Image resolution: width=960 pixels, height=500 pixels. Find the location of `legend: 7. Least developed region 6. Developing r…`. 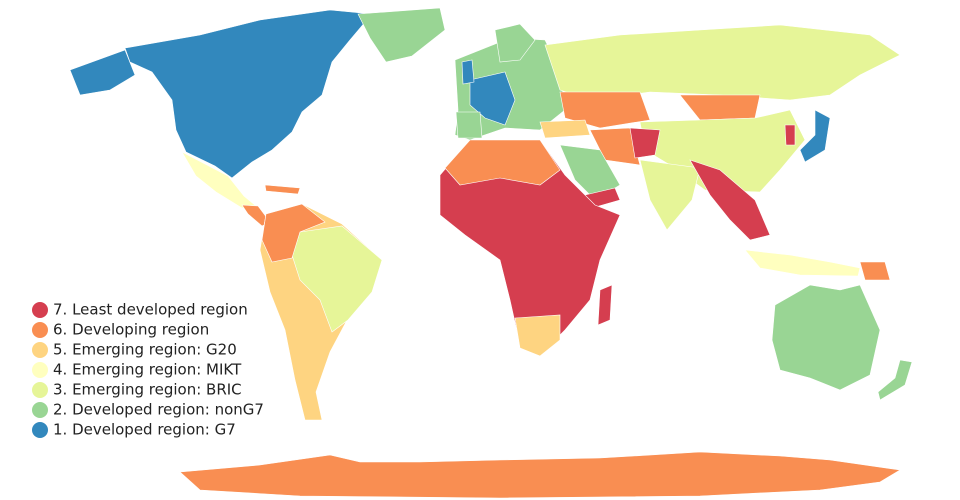

legend: 7. Least developed region 6. Developing r… is located at coordinates (148, 370).